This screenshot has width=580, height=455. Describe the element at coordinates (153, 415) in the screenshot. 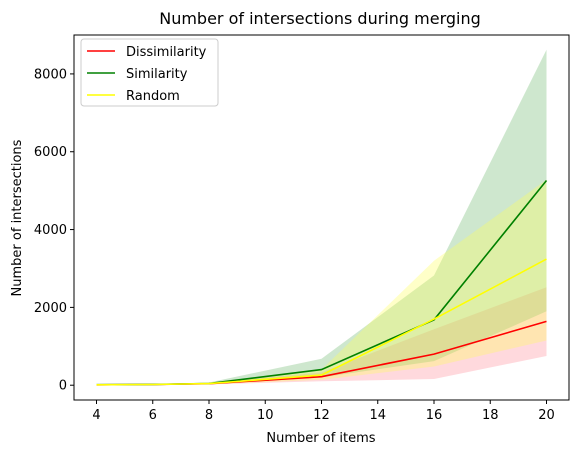

I see `x-tick-label: 6` at that location.